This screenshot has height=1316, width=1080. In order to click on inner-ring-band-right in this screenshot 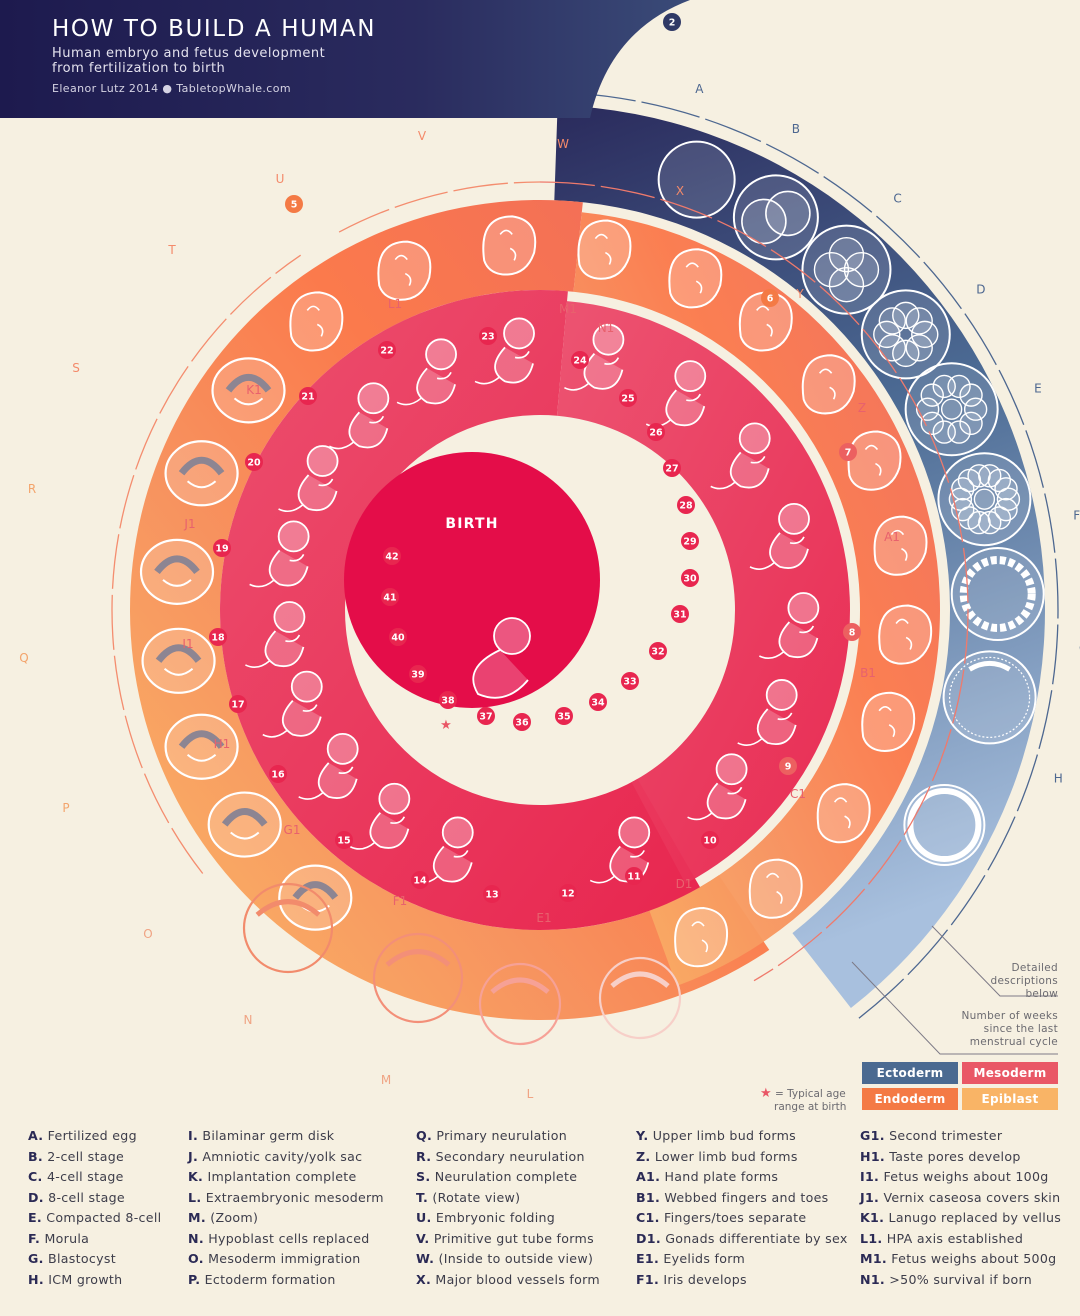, I will do `click(703, 592)`.